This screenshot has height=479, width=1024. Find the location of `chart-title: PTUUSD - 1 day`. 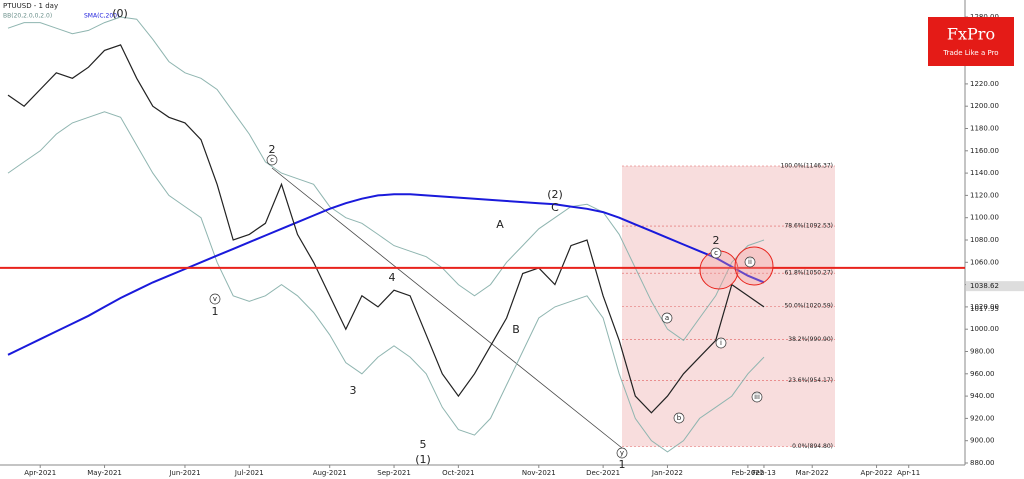

chart-title: PTUUSD - 1 day is located at coordinates (30, 6).